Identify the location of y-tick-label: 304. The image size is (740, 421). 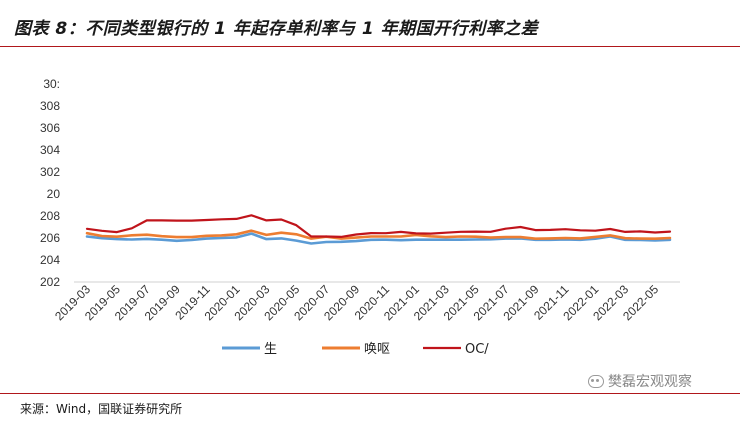
(50, 150).